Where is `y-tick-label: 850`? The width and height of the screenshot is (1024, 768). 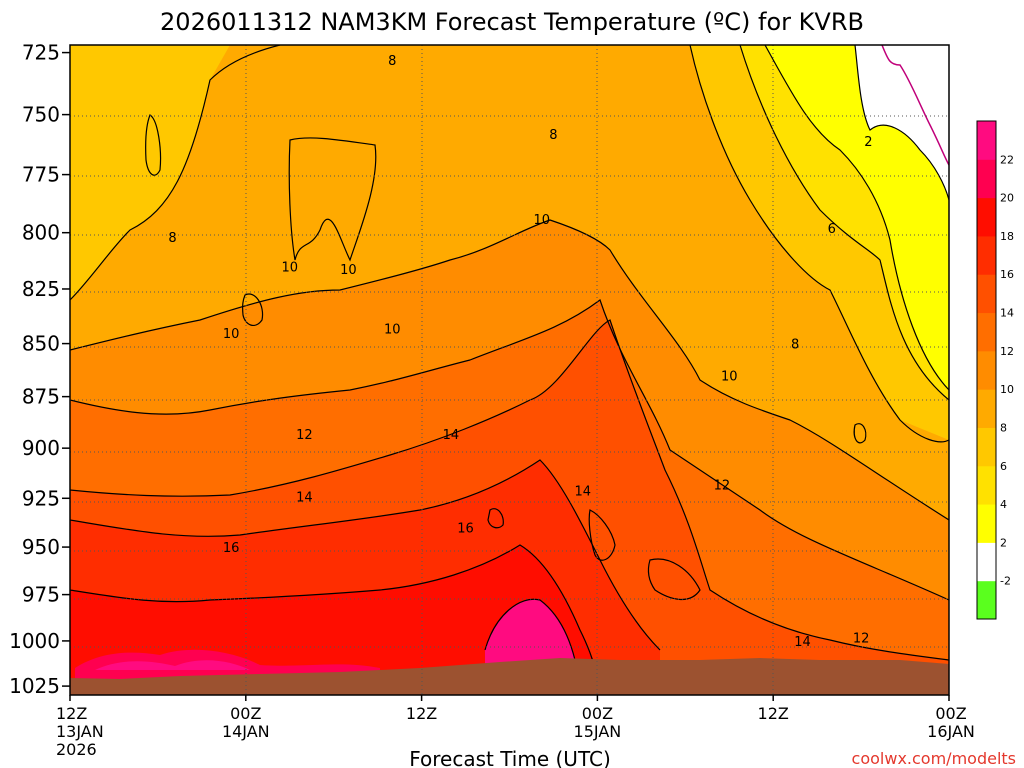
y-tick-label: 850 is located at coordinates (41, 344).